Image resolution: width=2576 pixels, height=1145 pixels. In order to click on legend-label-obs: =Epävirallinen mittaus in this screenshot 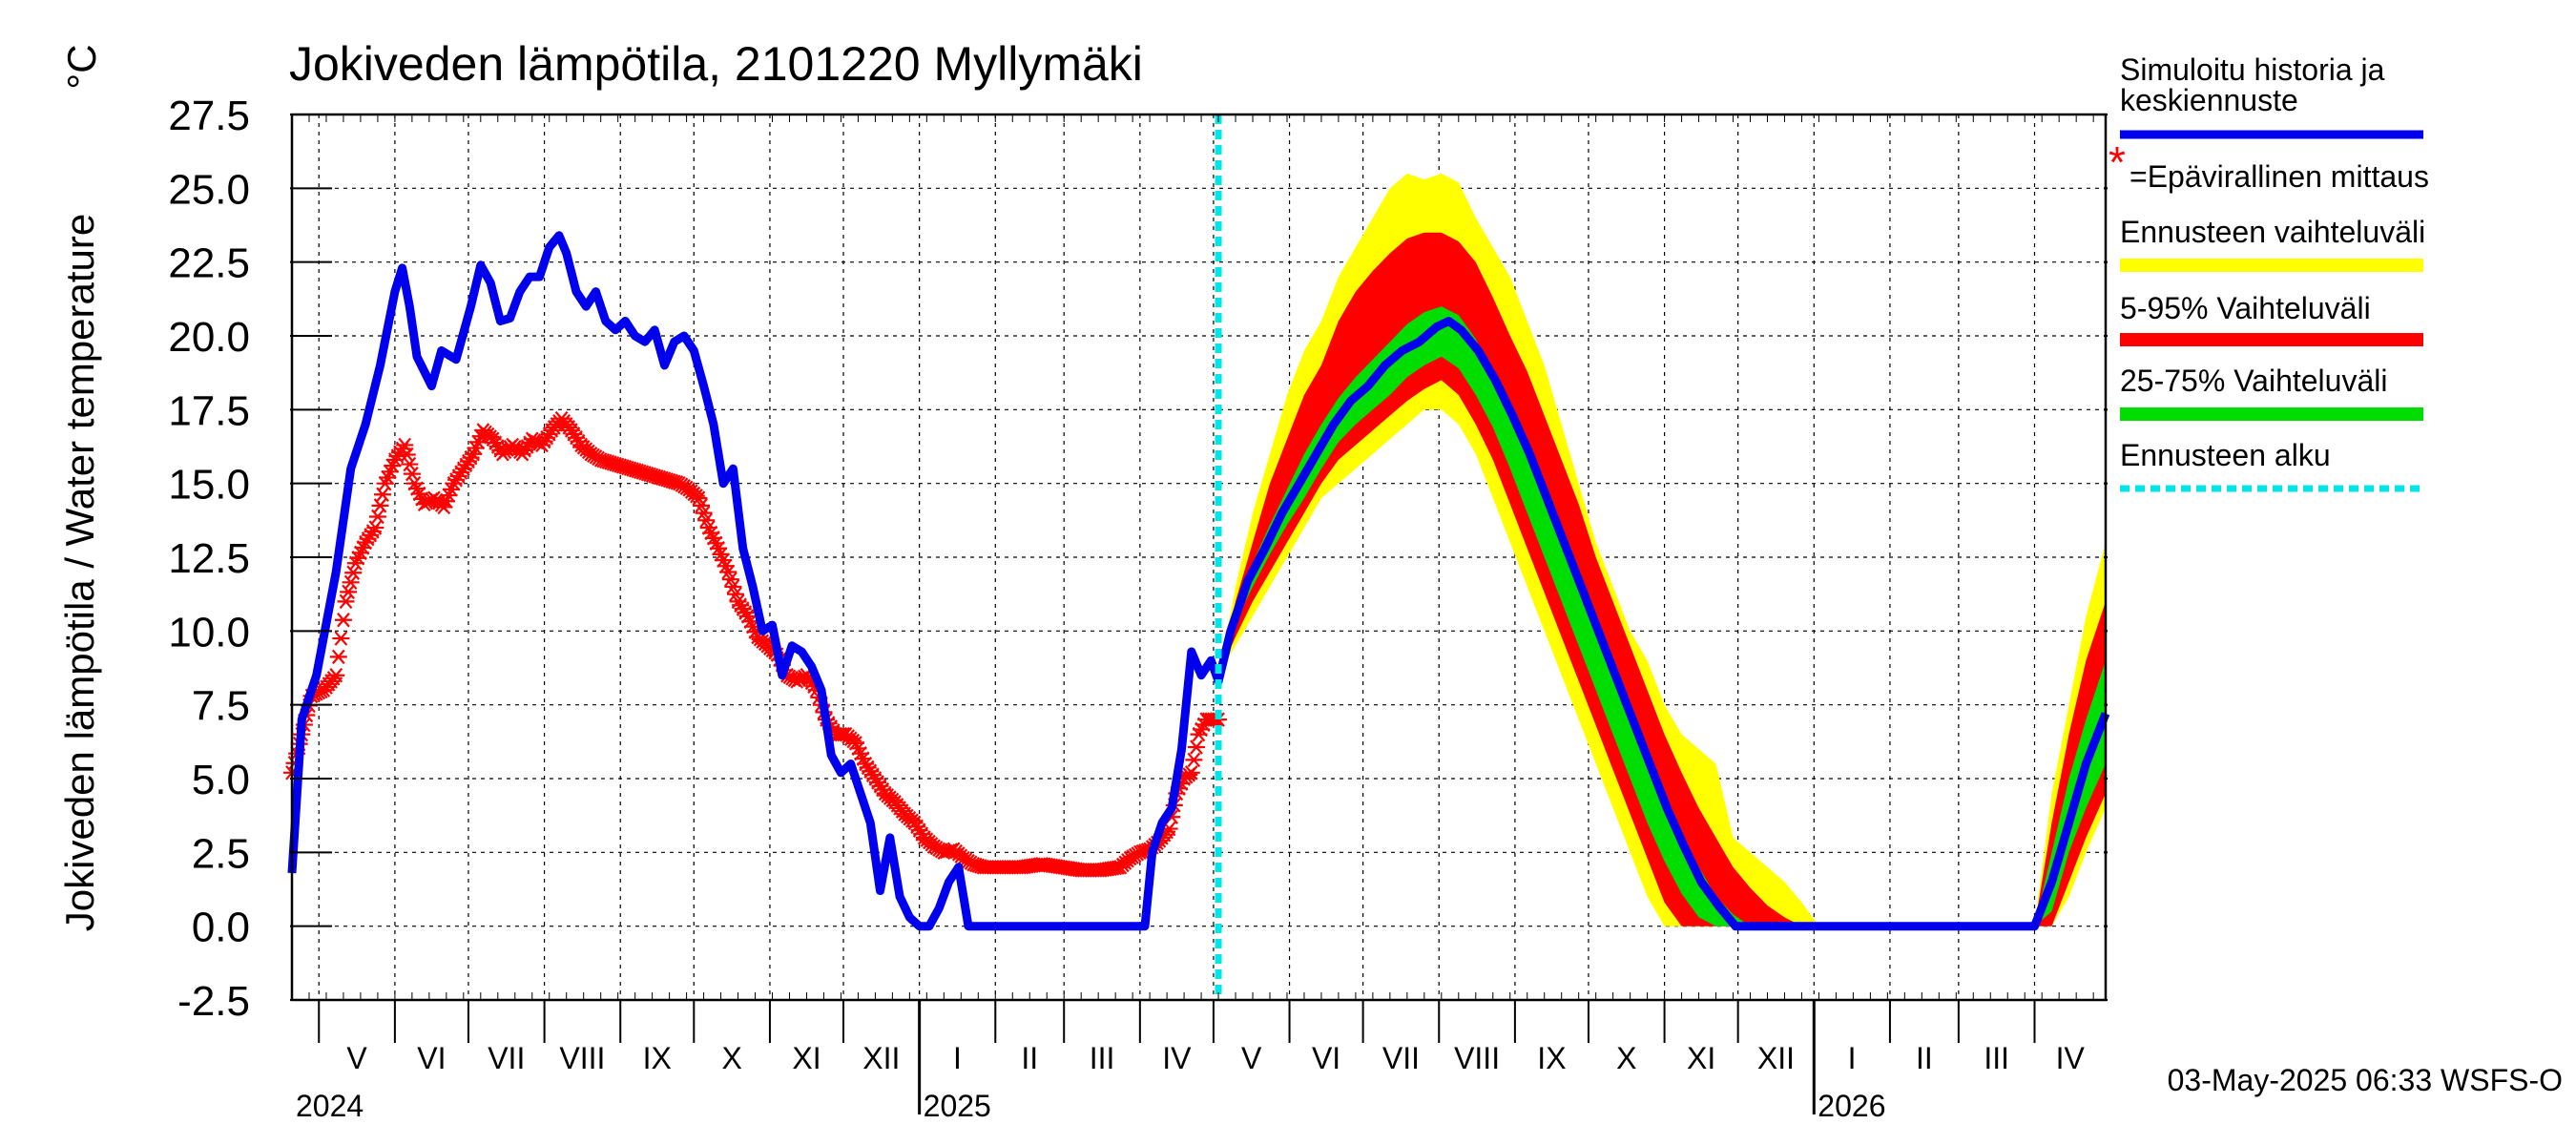, I will do `click(2279, 177)`.